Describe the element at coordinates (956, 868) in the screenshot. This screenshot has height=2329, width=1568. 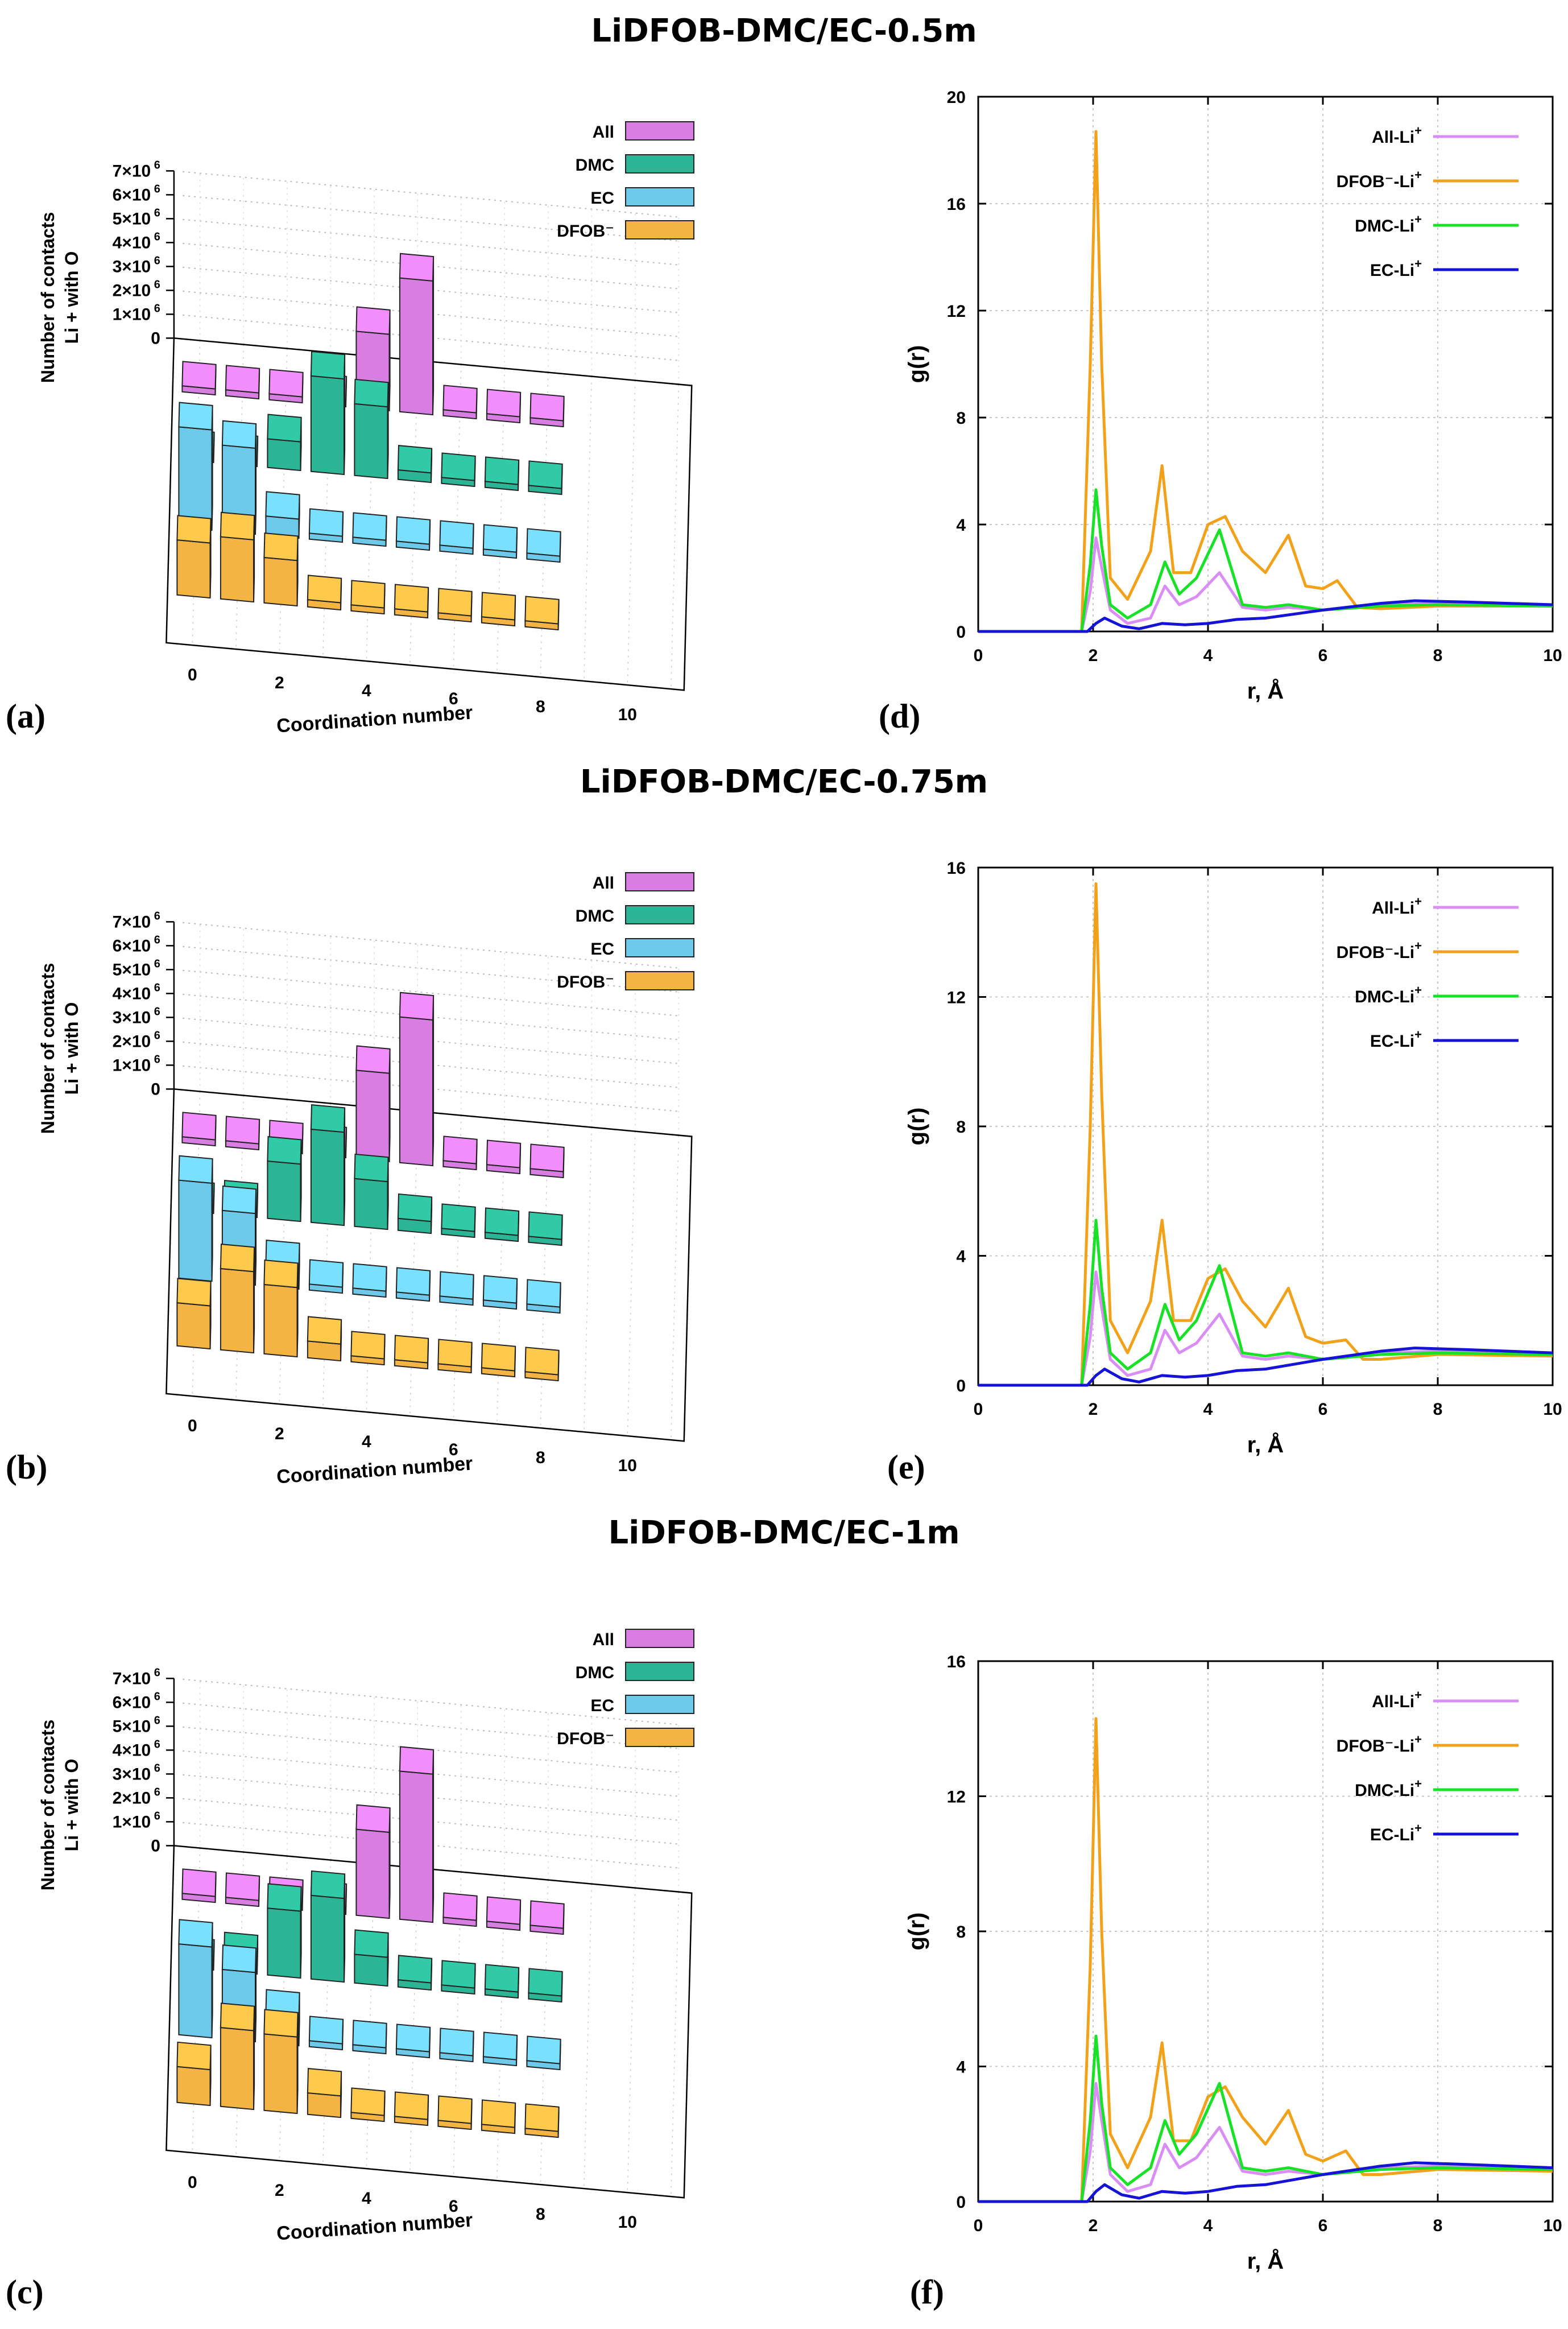
I see `y-tick-label: 16` at that location.